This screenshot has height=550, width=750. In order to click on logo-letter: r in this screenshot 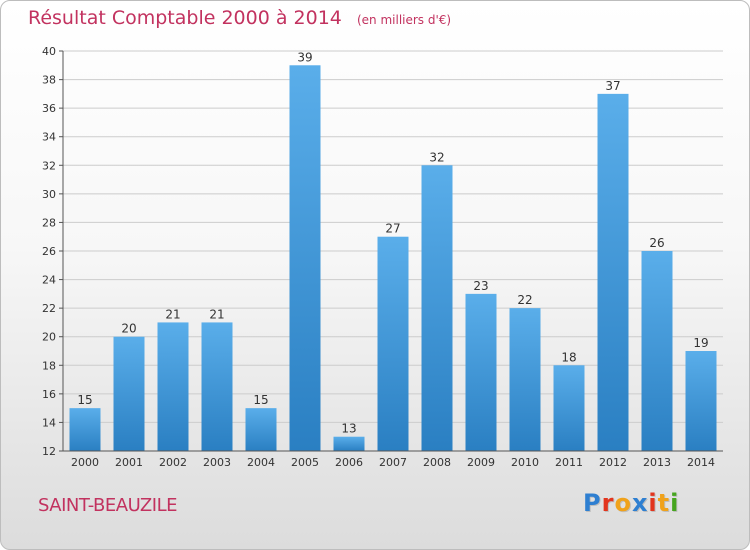, I will do `click(608, 503)`.